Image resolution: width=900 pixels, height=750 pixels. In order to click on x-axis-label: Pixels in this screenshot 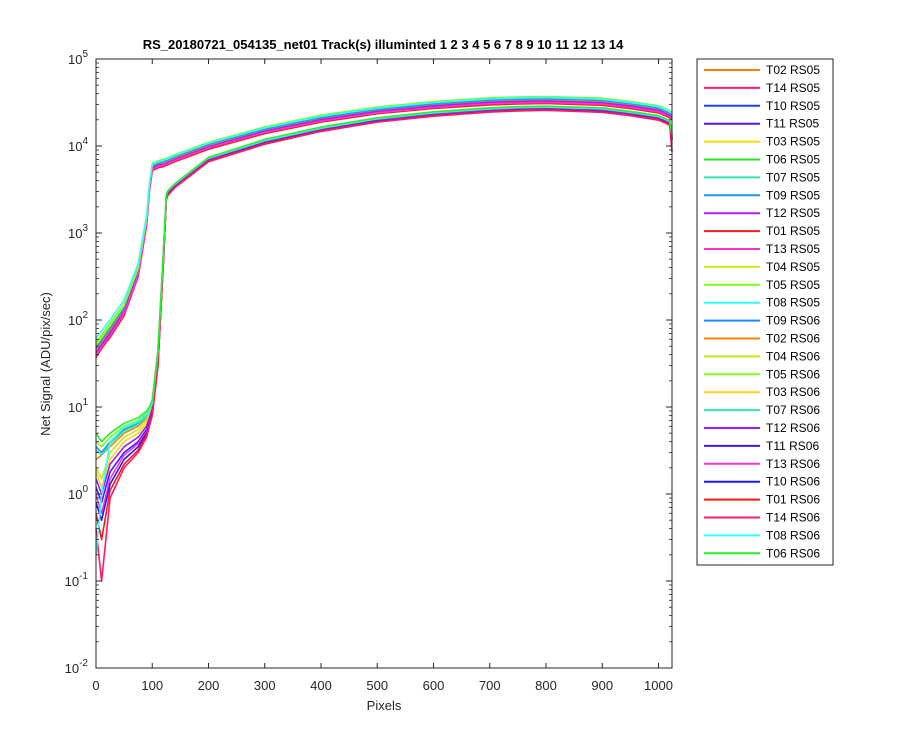, I will do `click(384, 705)`.